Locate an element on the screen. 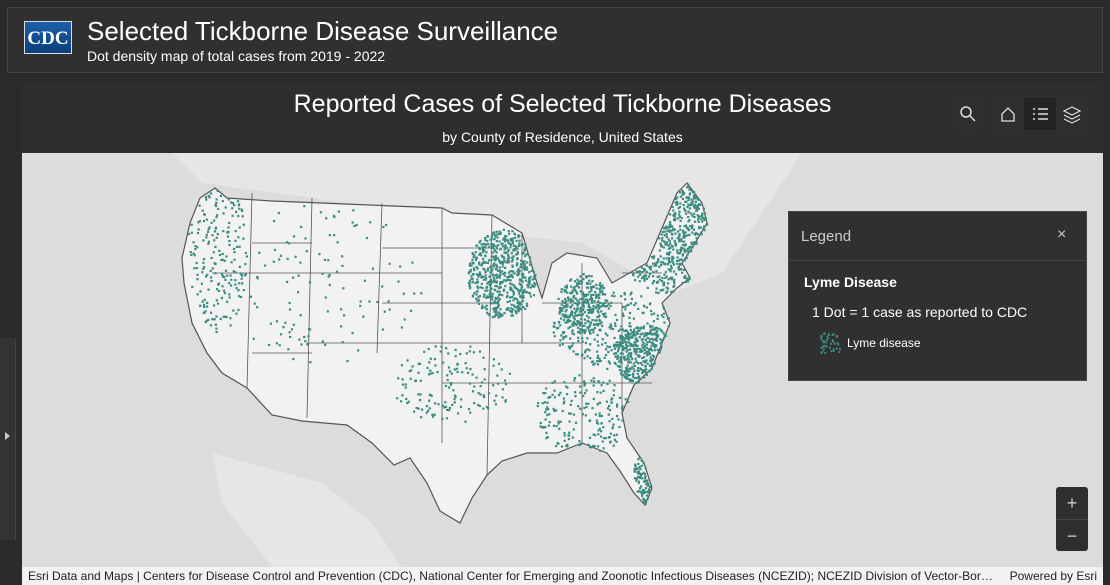 This screenshot has height=585, width=1110. home-button is located at coordinates (1008, 114).